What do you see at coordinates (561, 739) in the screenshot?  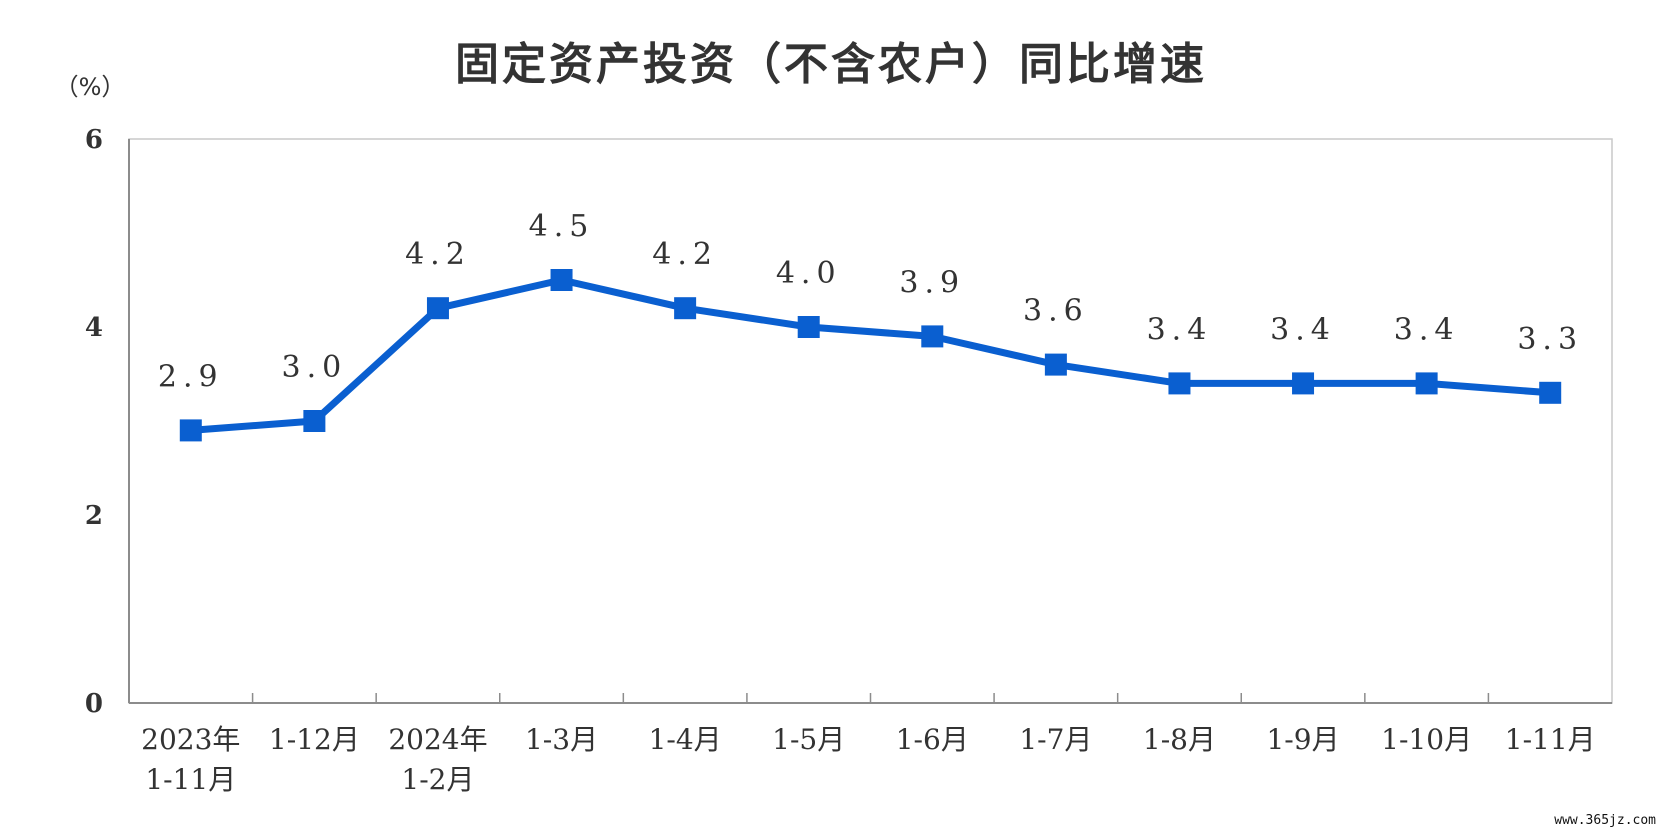 I see `x-tick-label: 1-3月` at bounding box center [561, 739].